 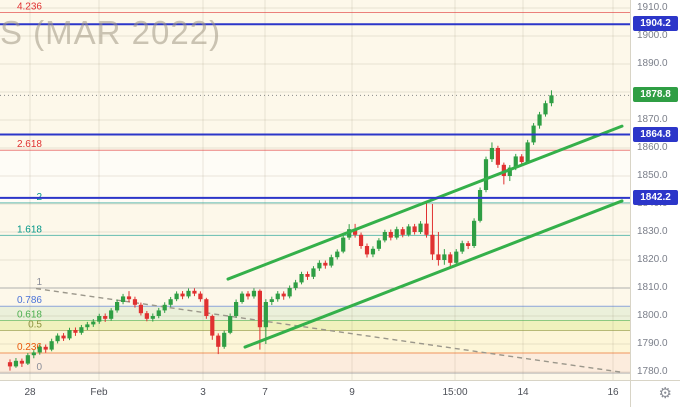 I want to click on settings-icon: ⚙, so click(x=665, y=393).